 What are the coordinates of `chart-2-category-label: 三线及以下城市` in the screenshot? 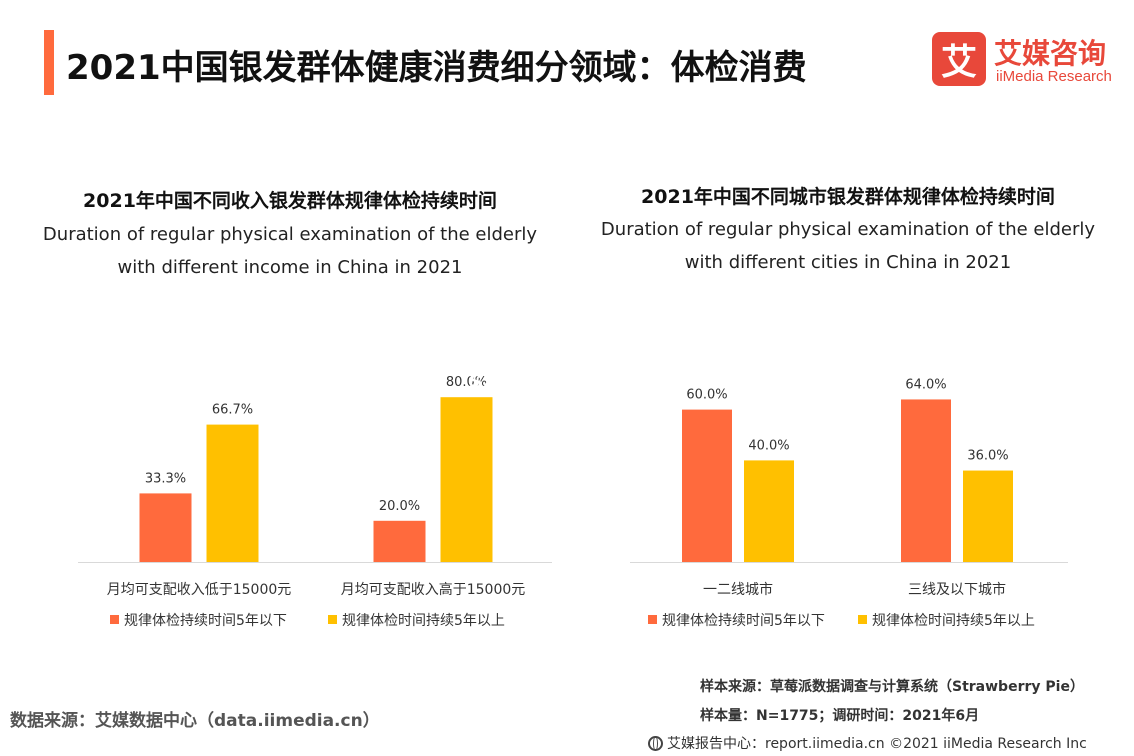 It's located at (957, 589).